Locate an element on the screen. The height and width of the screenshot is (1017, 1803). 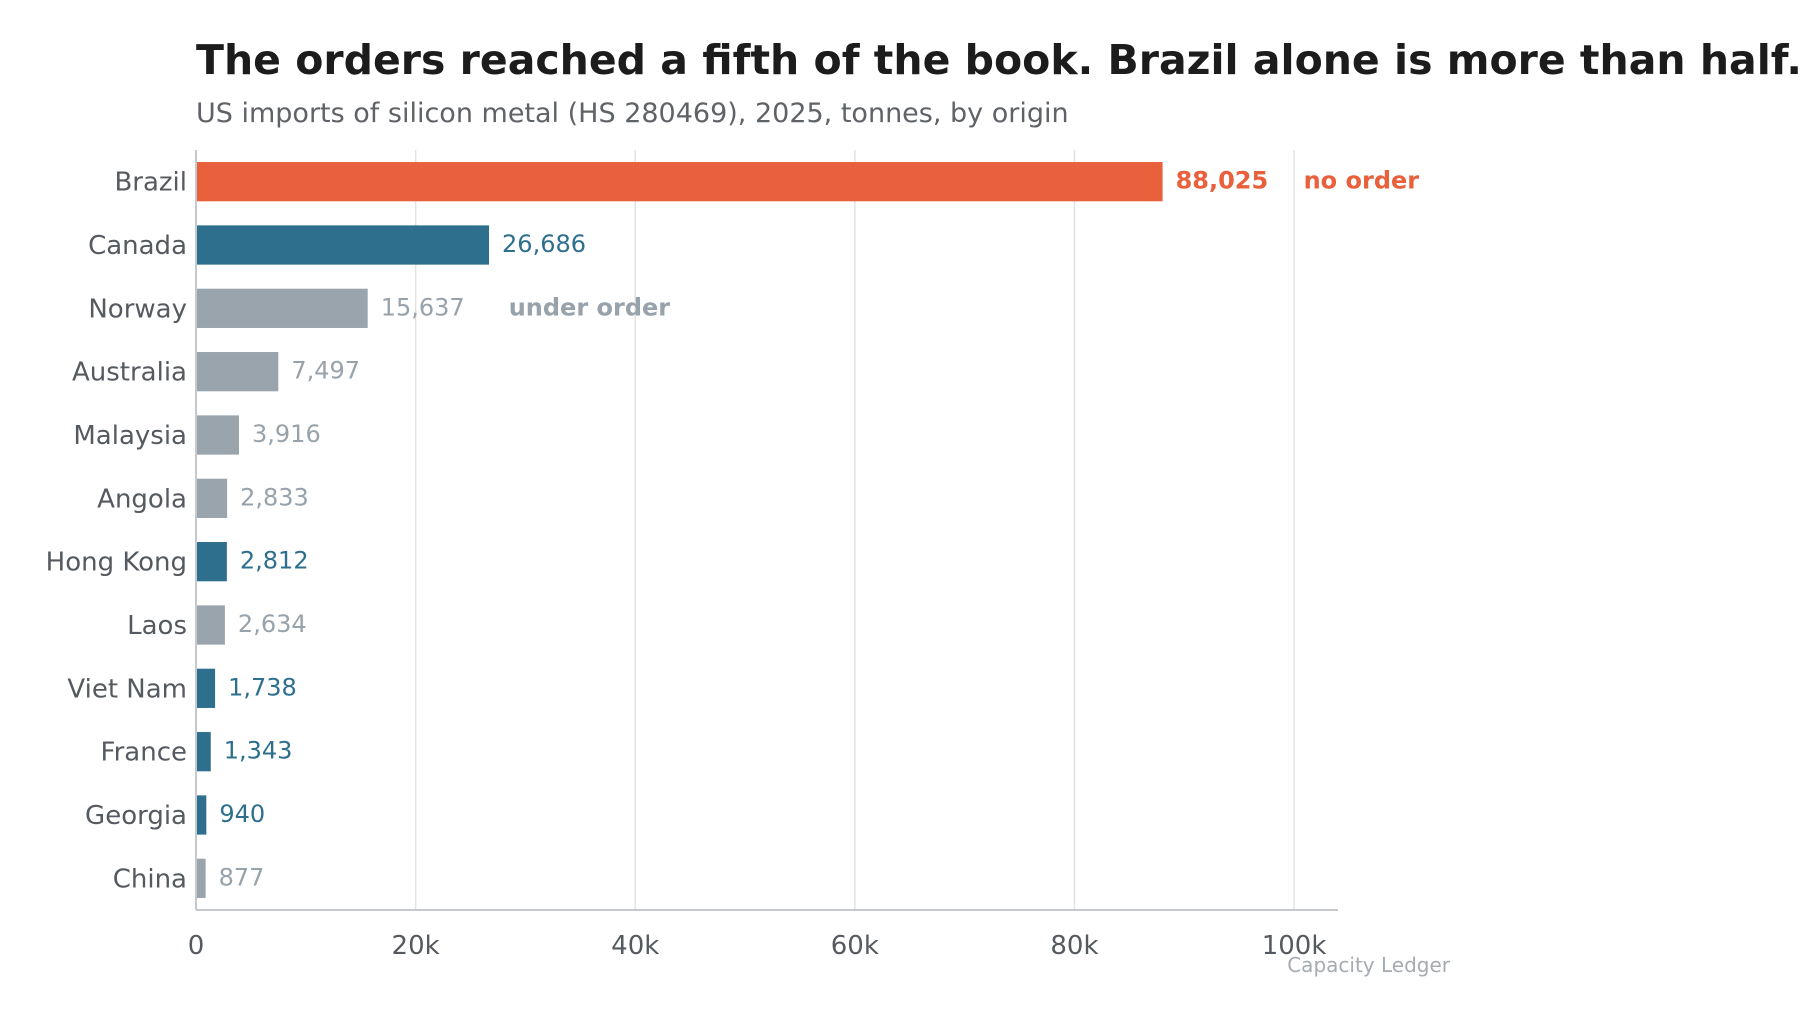
value-label-hong-kong: 2,812 is located at coordinates (274, 561).